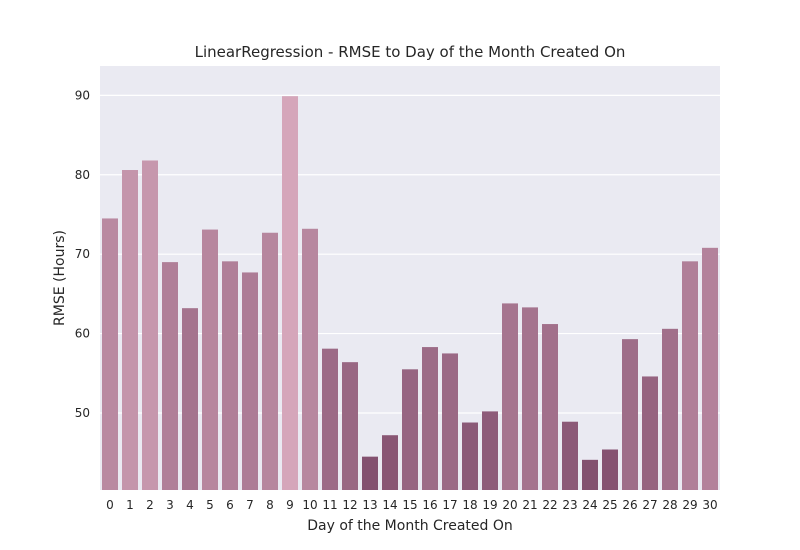  I want to click on x-tick-label: 26, so click(629, 505).